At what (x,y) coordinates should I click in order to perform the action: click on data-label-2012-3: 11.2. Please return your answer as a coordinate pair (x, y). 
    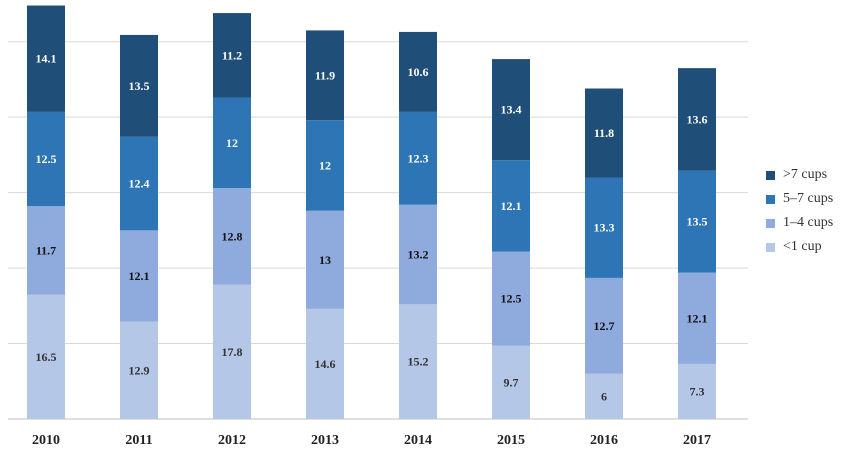
    Looking at the image, I should click on (232, 55).